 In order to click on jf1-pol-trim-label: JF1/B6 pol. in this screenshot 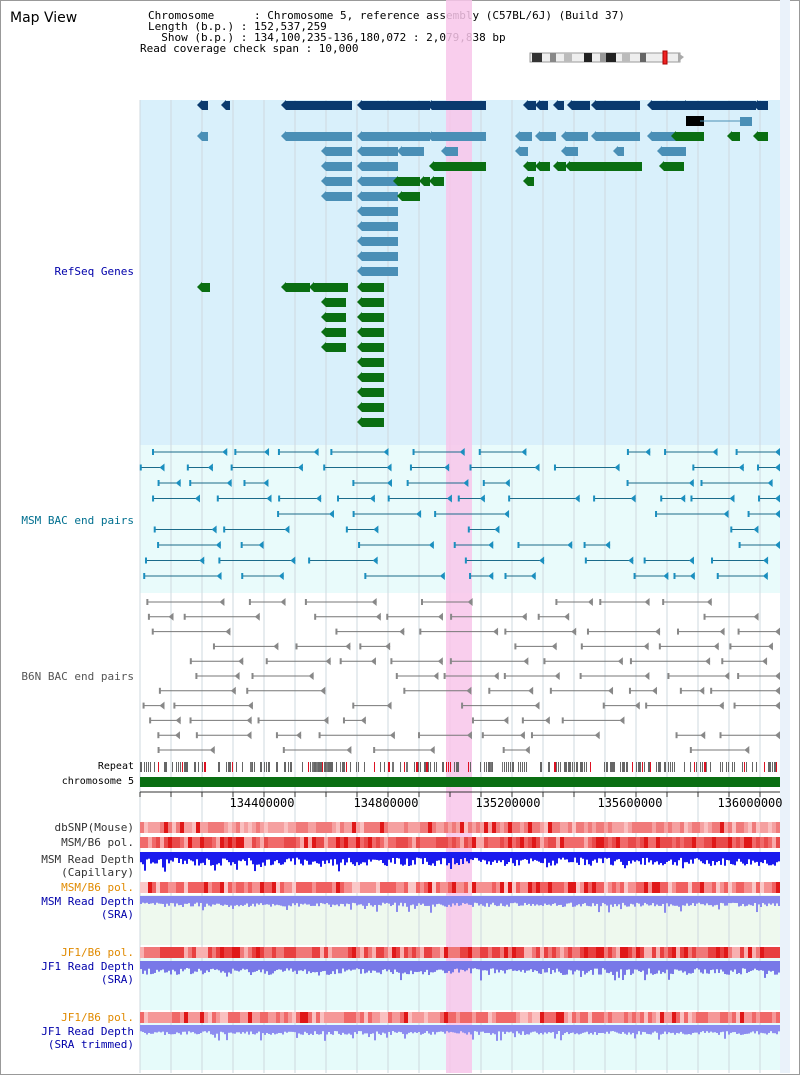, I will do `click(97, 1017)`.